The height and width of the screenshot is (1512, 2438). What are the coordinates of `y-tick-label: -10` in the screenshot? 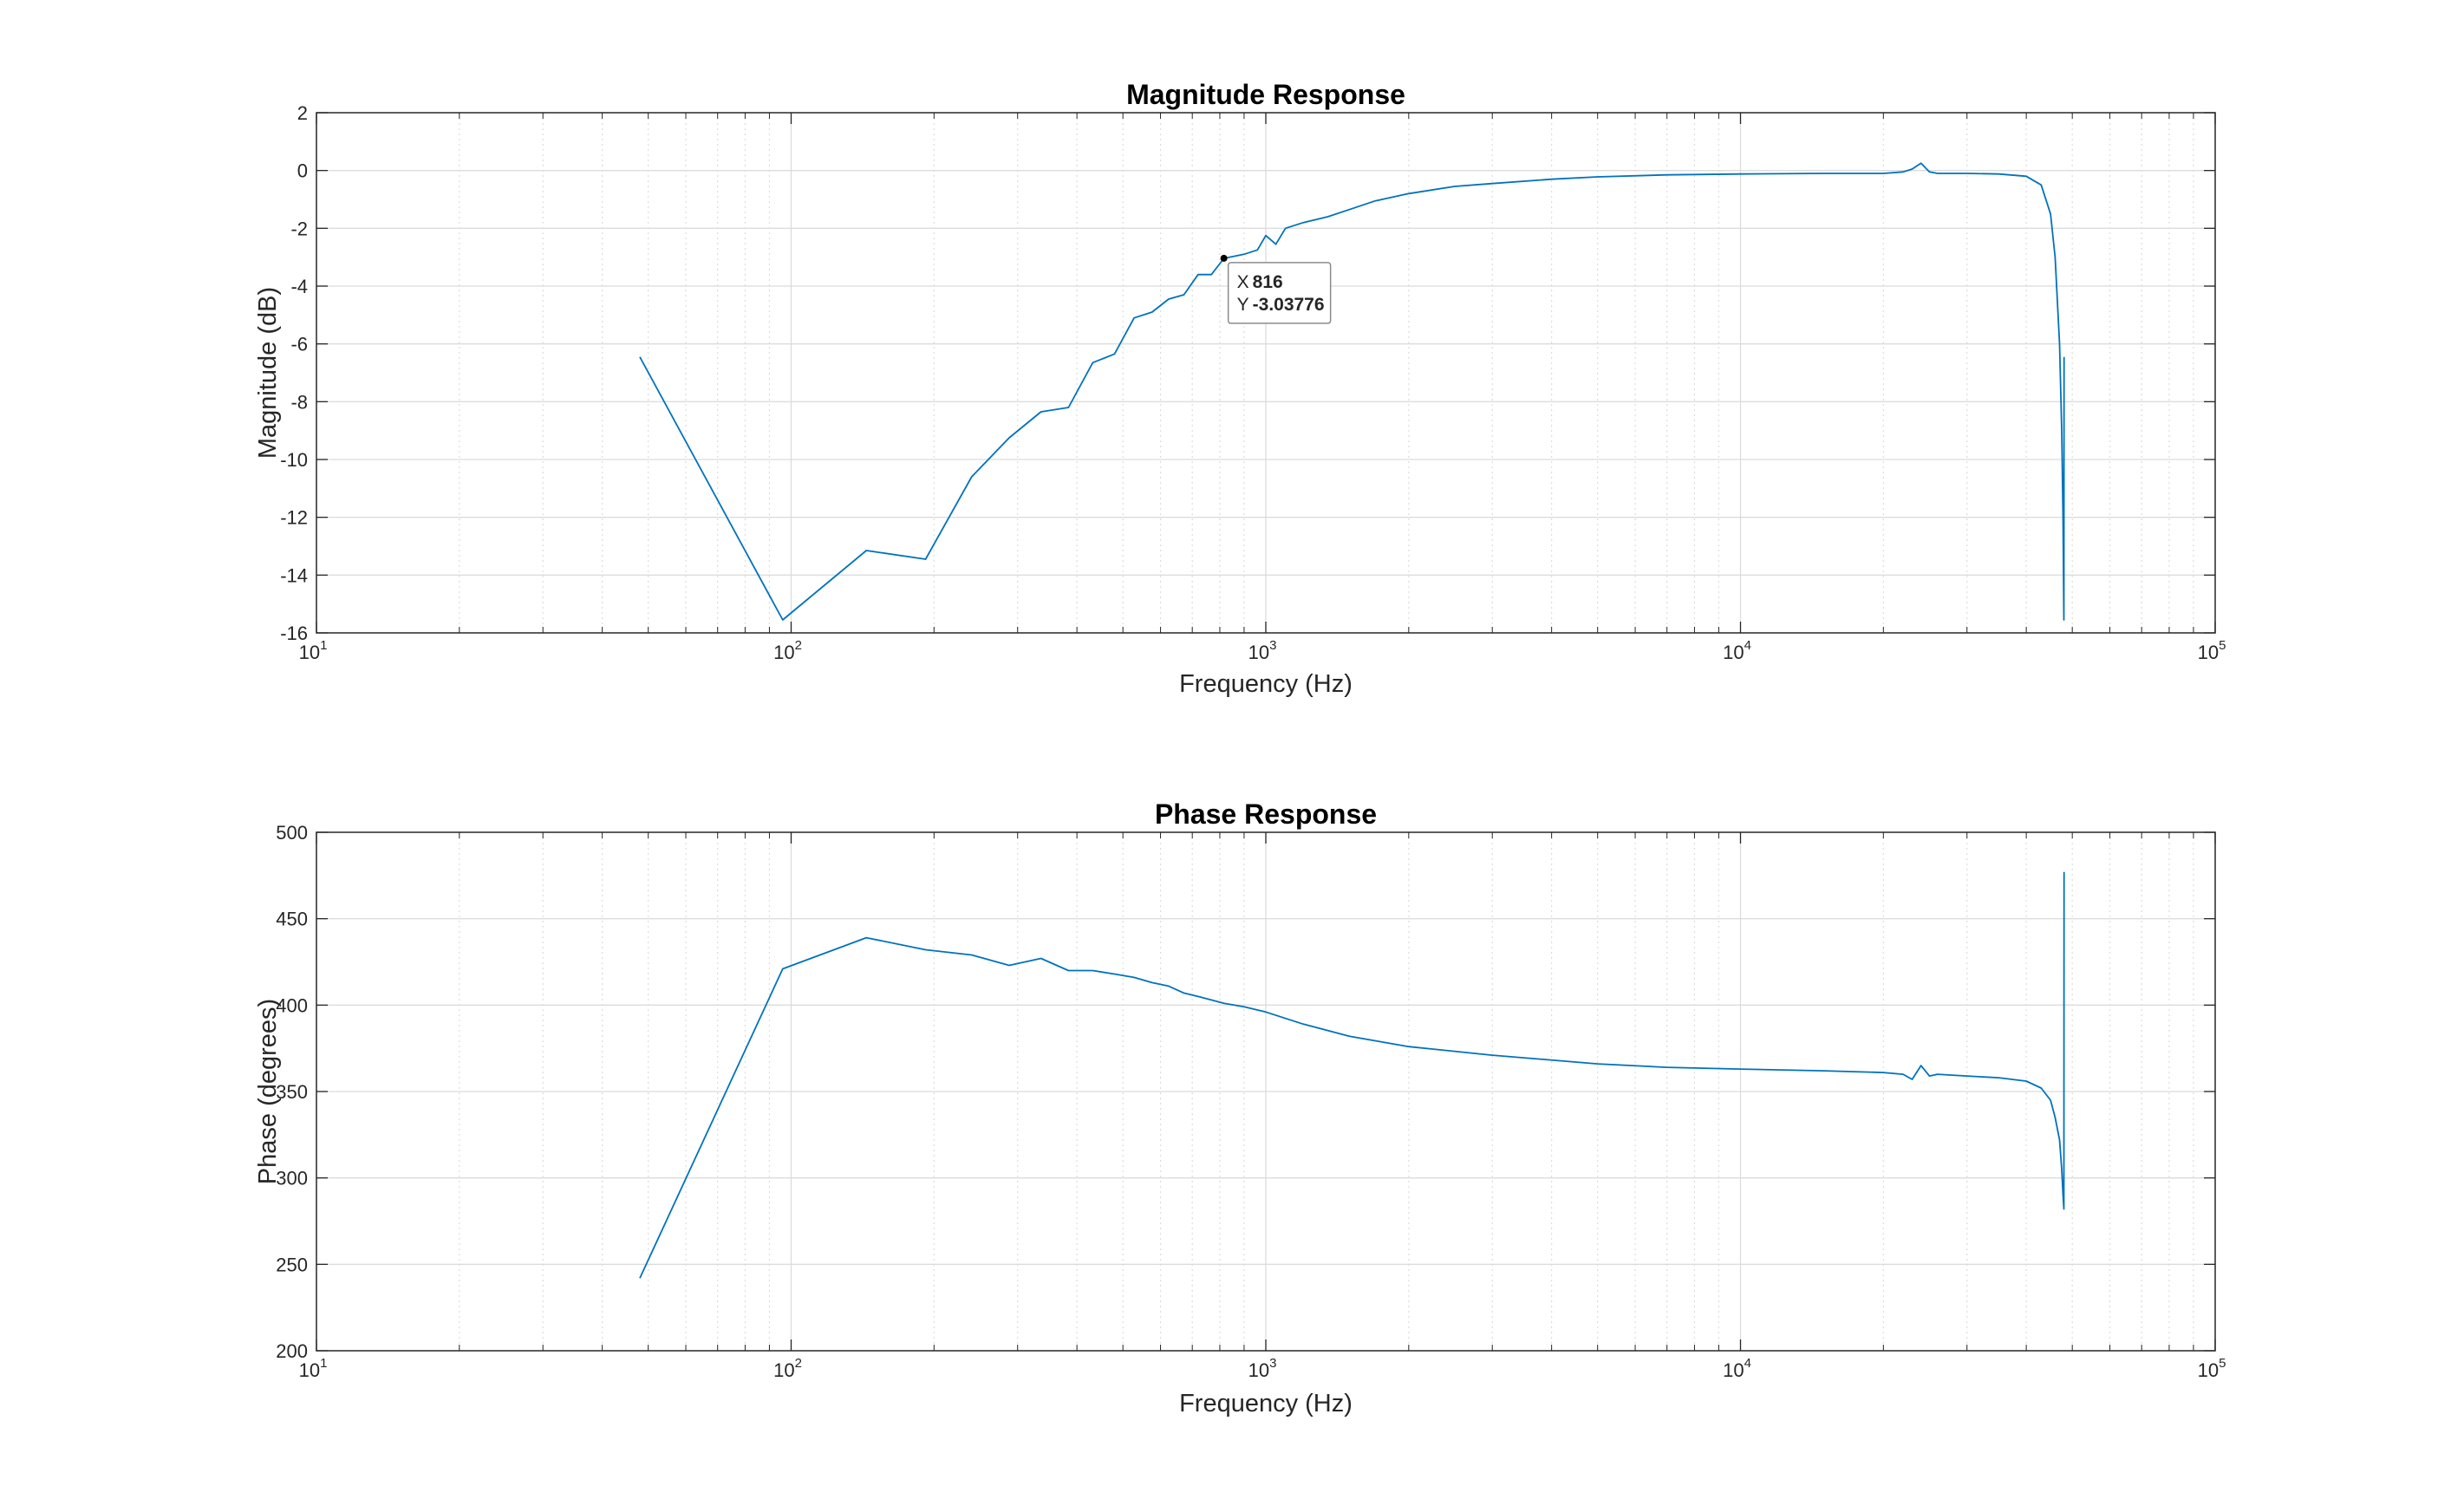 It's located at (294, 460).